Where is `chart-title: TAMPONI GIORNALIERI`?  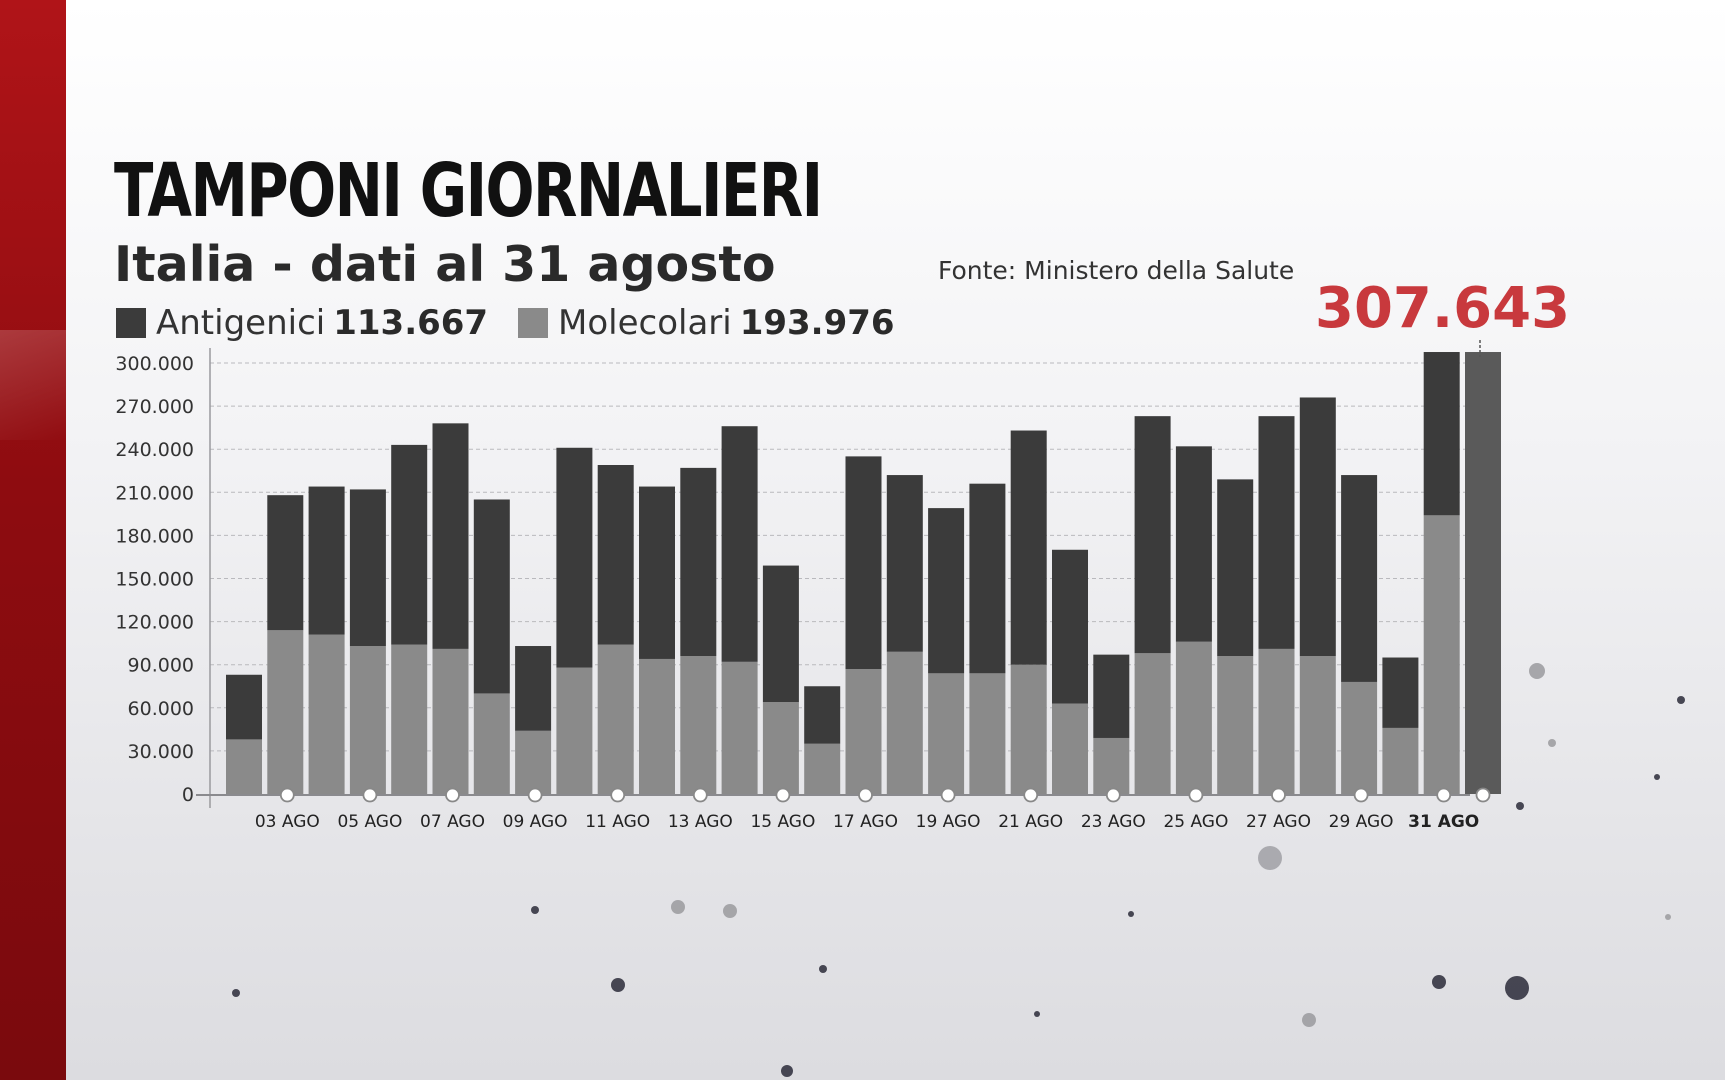 chart-title: TAMPONI GIORNALIERI is located at coordinates (468, 191).